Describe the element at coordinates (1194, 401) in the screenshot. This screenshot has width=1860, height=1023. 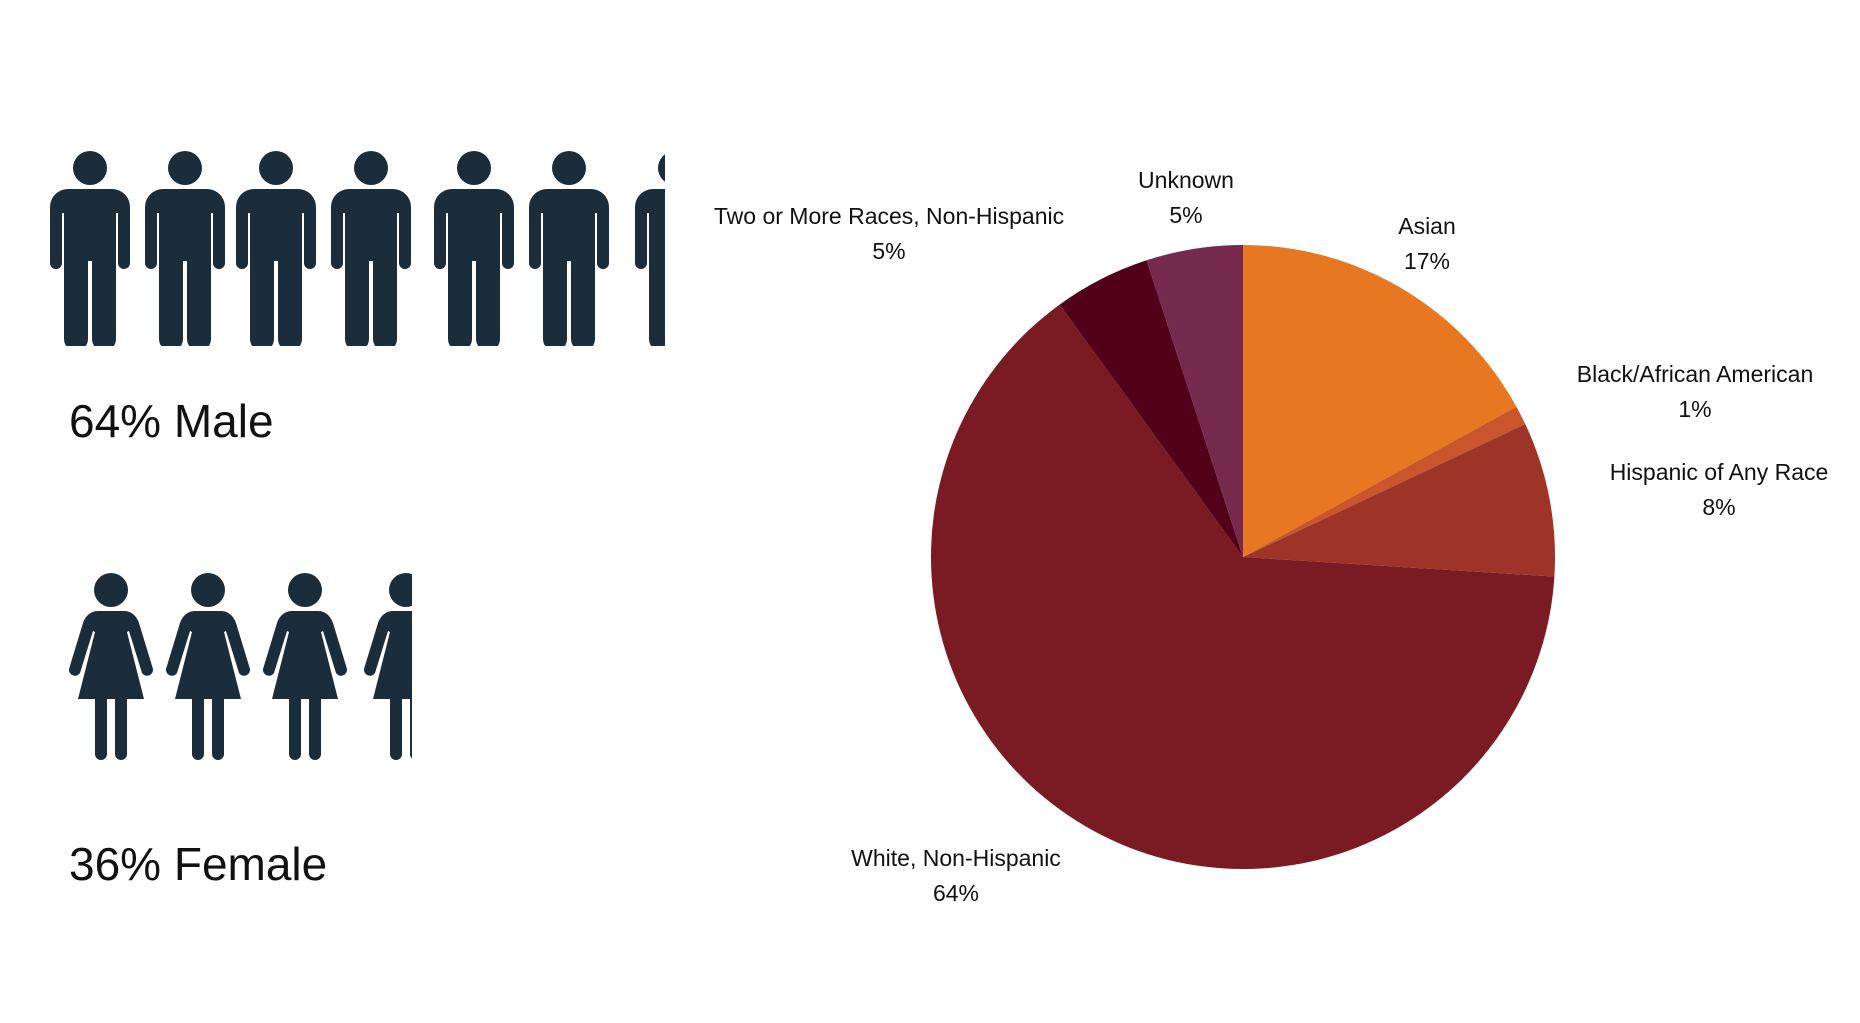
I see `pie-slice-unknown` at that location.